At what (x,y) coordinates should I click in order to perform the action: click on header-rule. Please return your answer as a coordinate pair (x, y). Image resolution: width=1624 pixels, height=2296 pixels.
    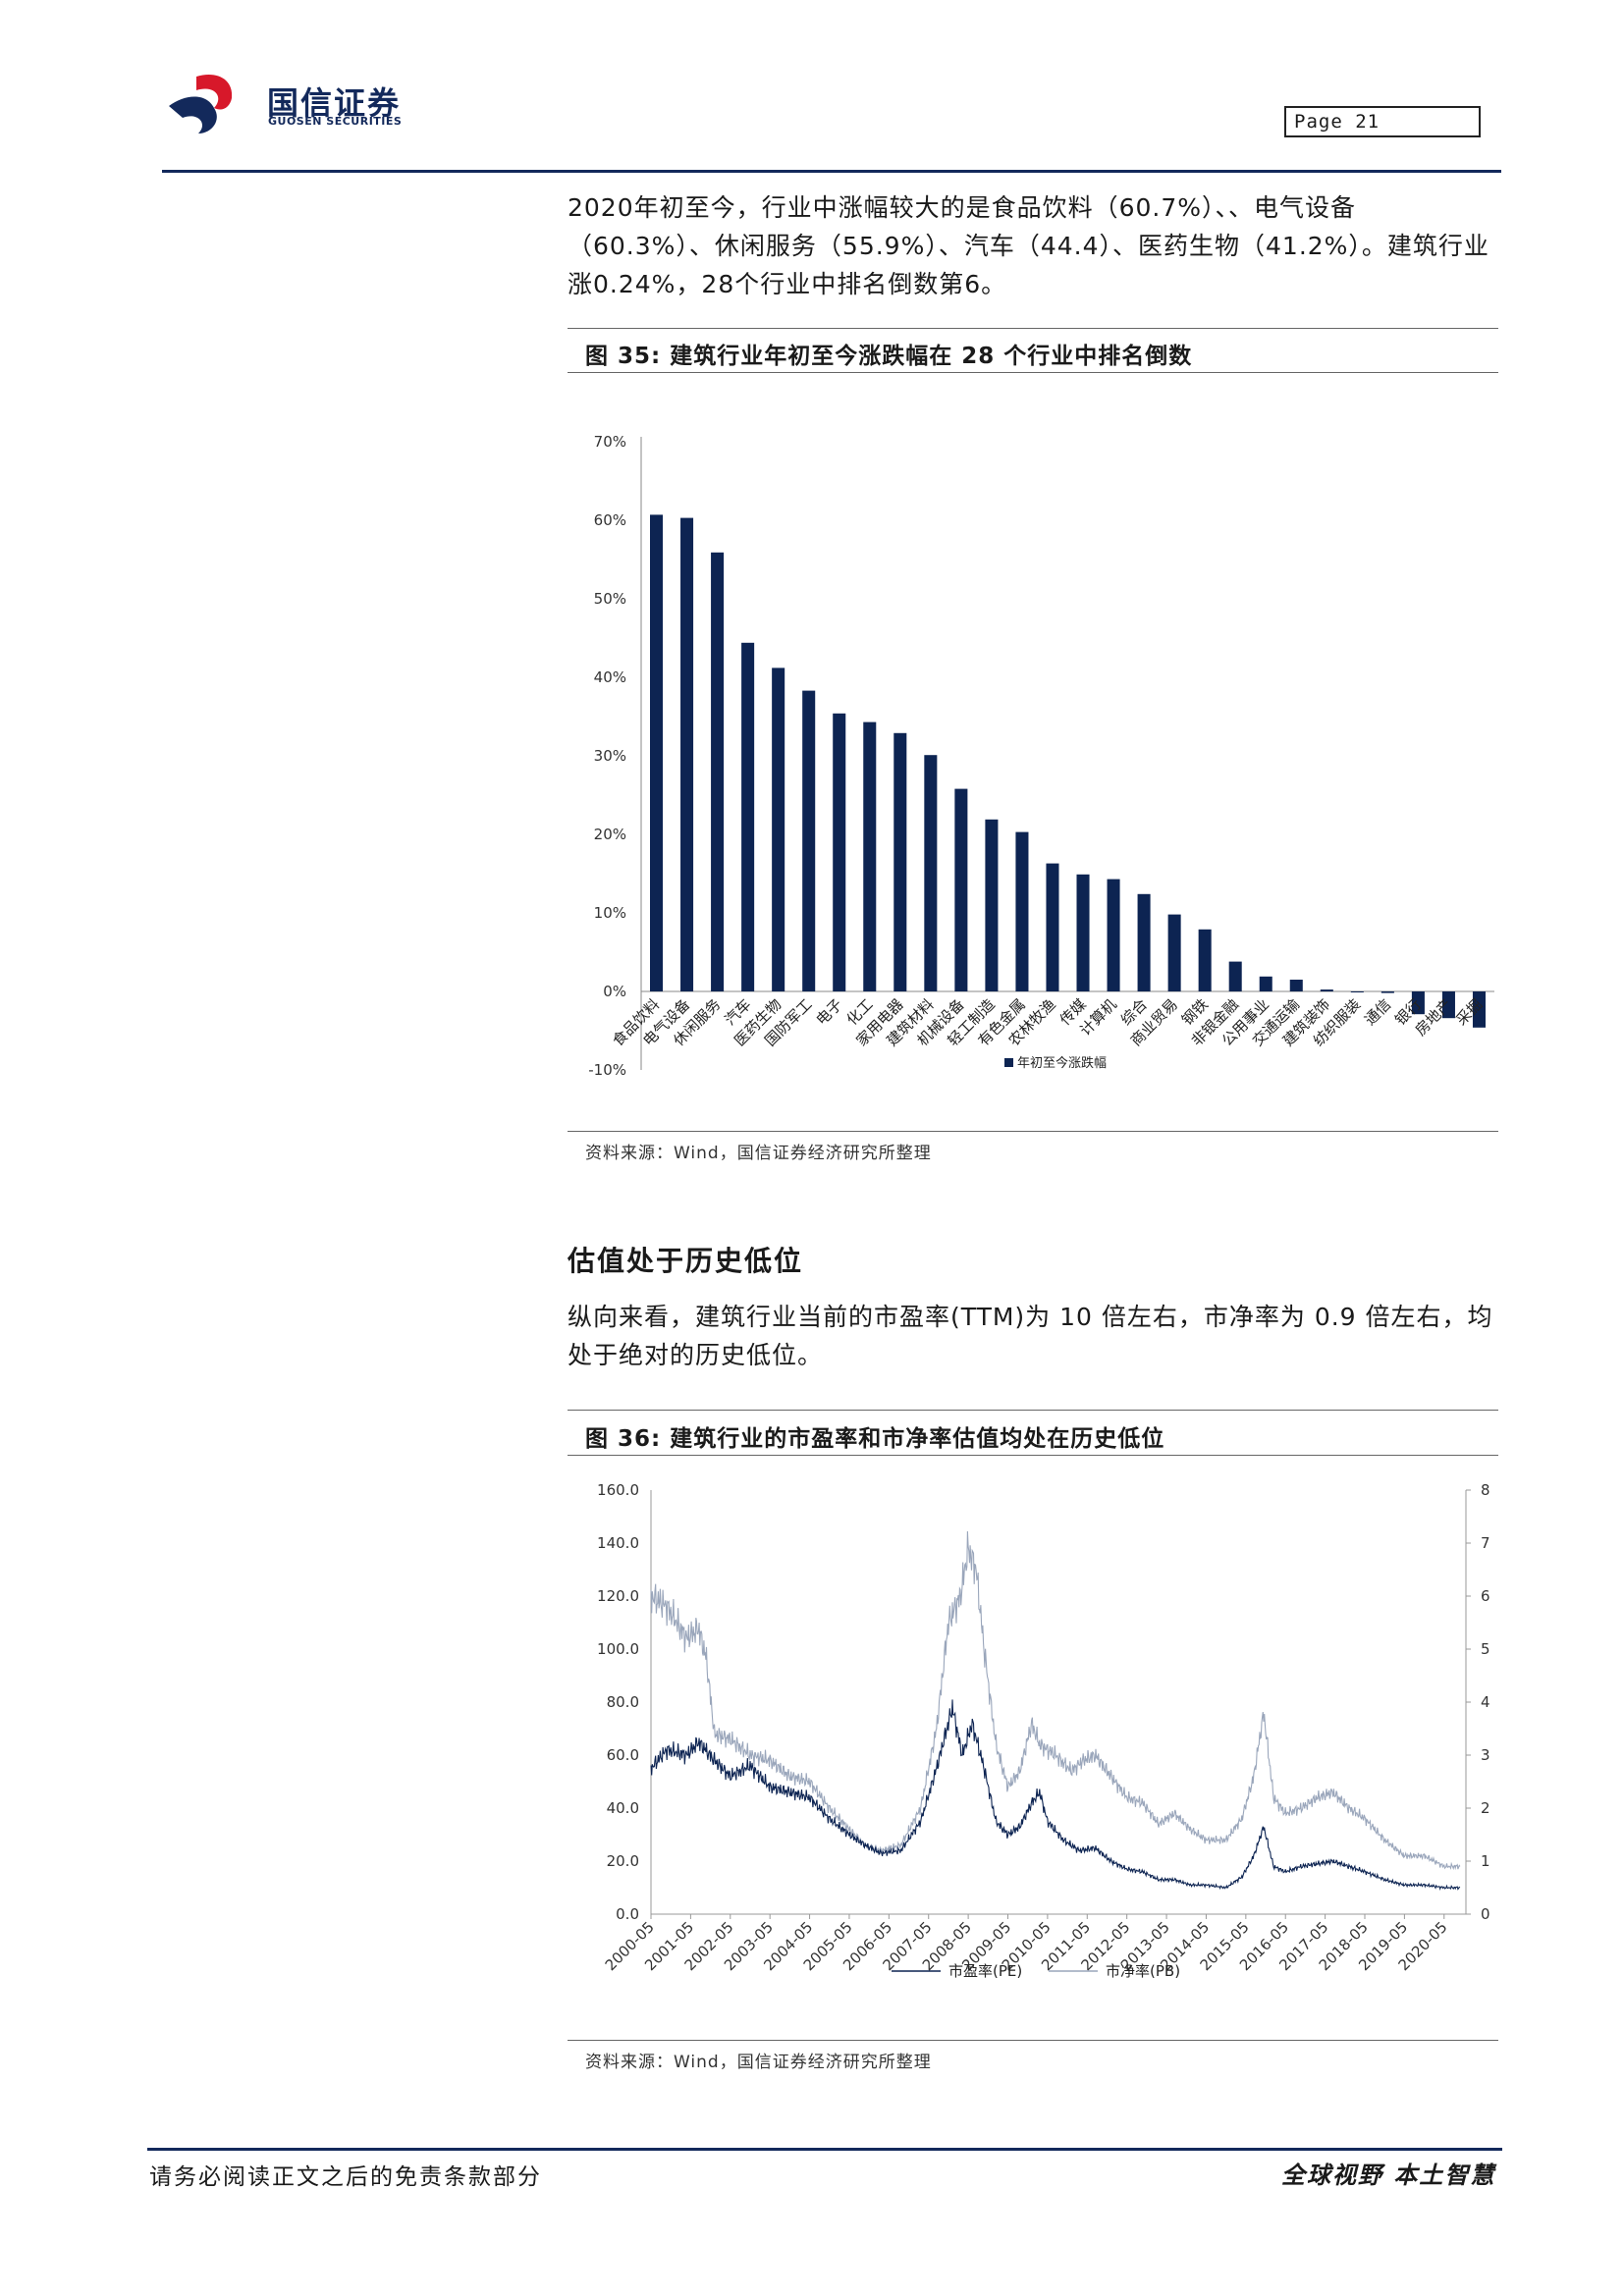
    Looking at the image, I should click on (831, 171).